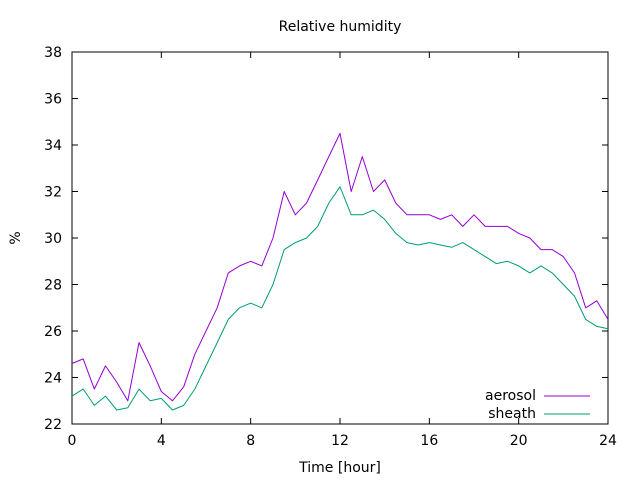 The height and width of the screenshot is (480, 640). I want to click on x-tick-label: 0, so click(72, 441).